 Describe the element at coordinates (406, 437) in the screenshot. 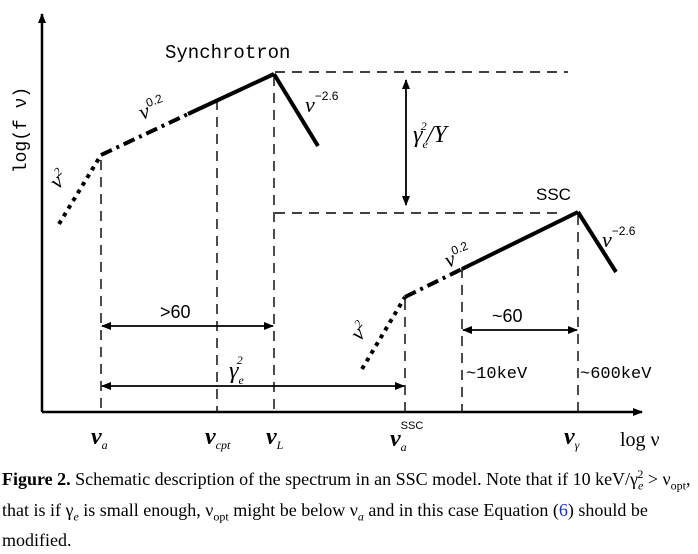

I see `tick-nu-a-ssc: νaSSC` at that location.